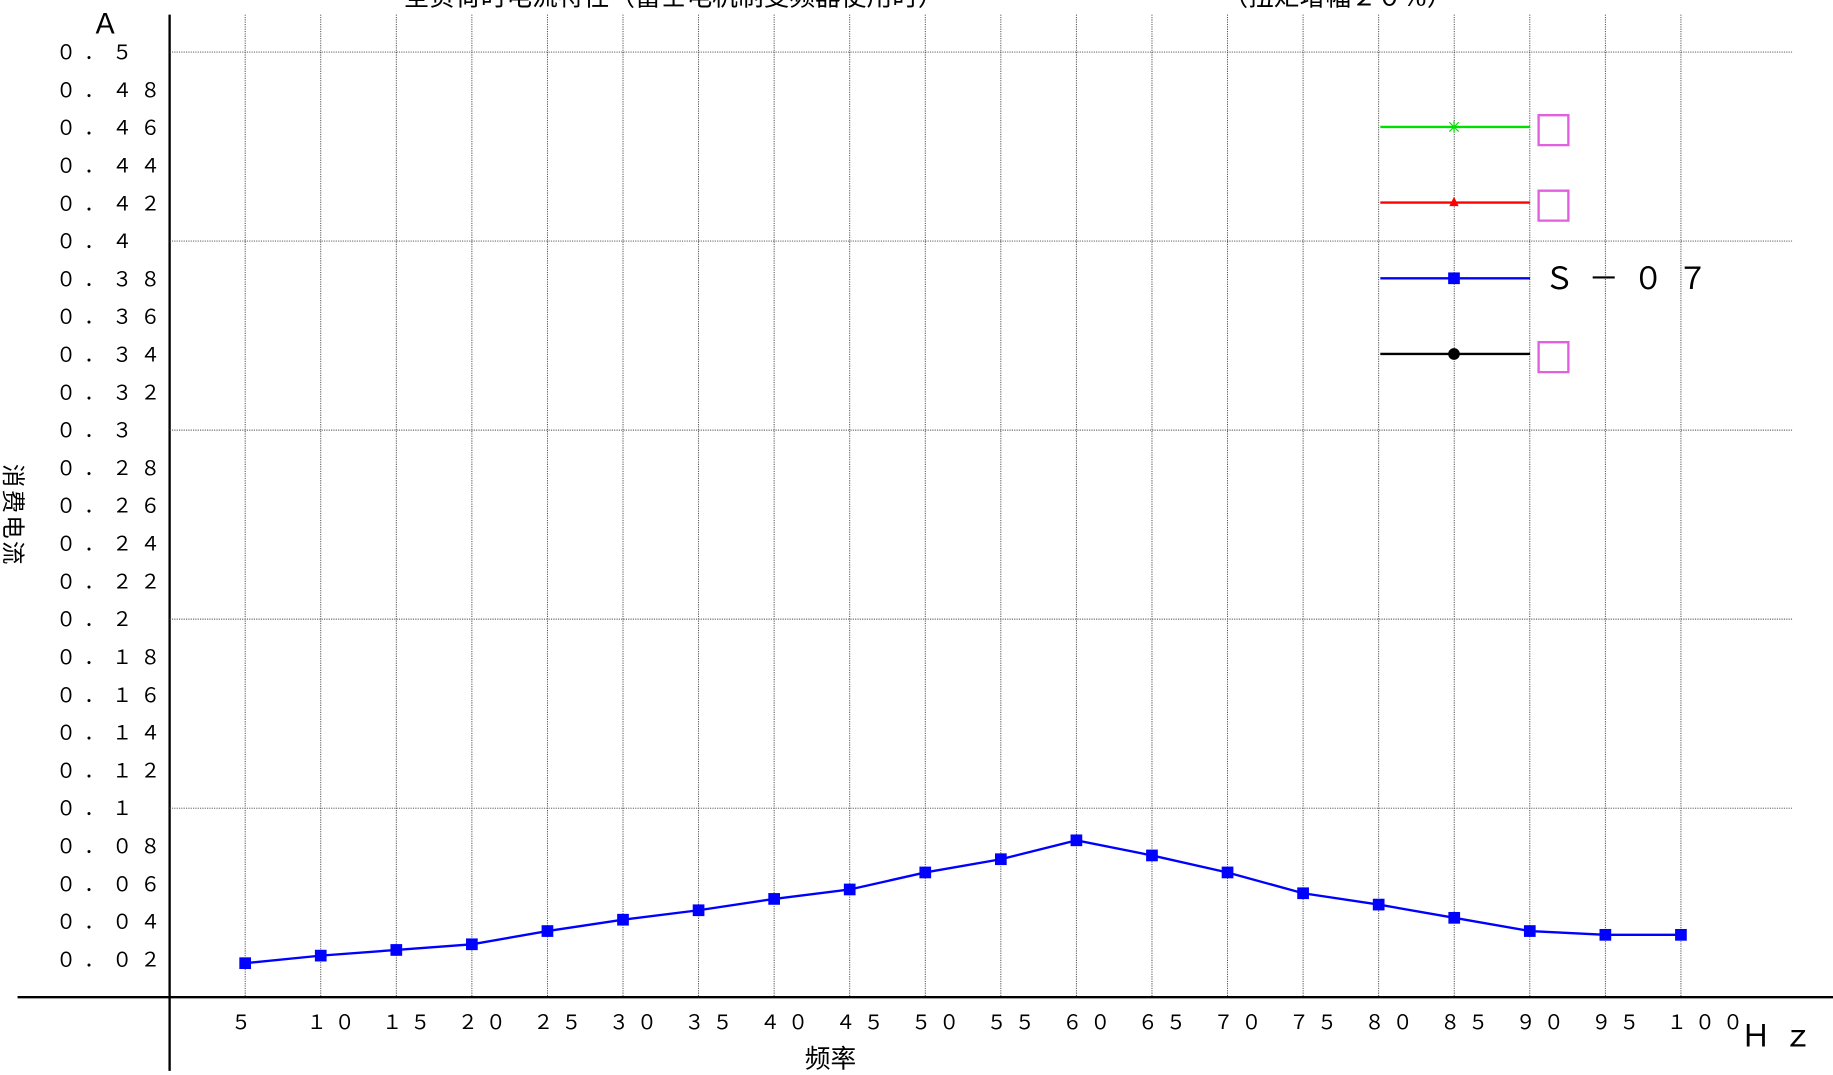 The width and height of the screenshot is (1833, 1075). What do you see at coordinates (1468, 1022) in the screenshot?
I see `x-tick-label: ８５` at bounding box center [1468, 1022].